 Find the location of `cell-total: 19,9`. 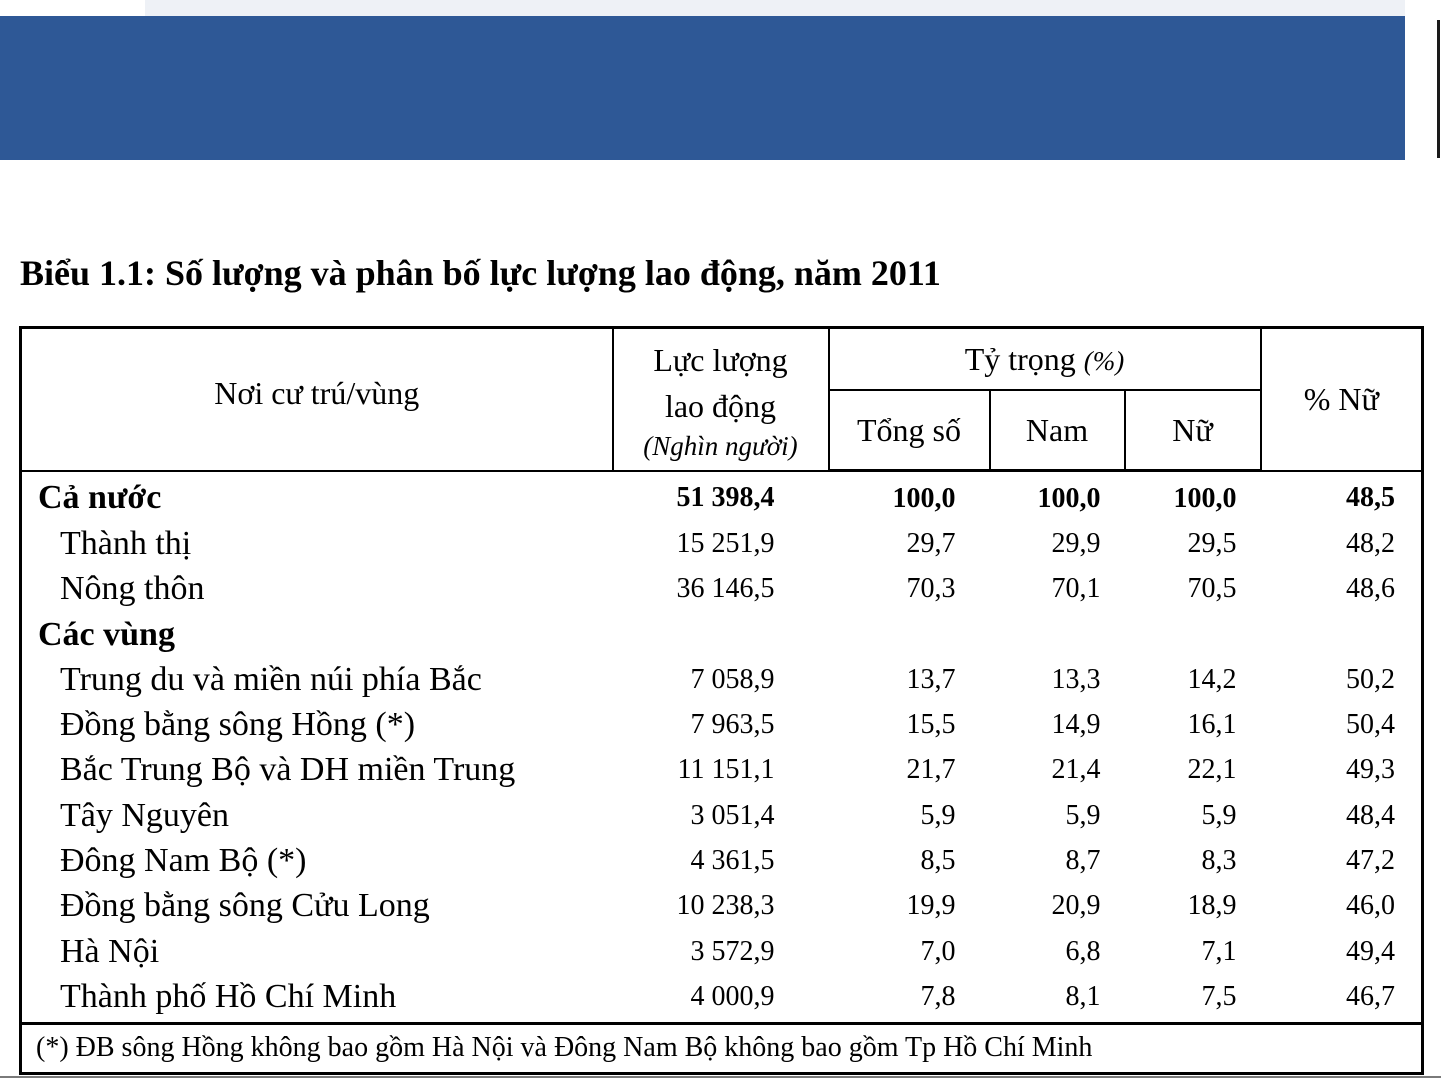

cell-total: 19,9 is located at coordinates (931, 906).